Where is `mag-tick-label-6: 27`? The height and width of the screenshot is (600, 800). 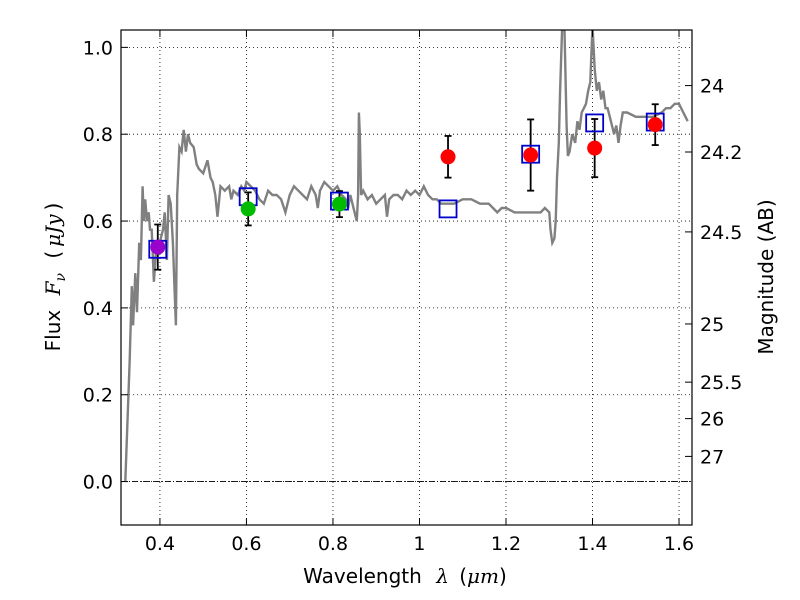 mag-tick-label-6: 27 is located at coordinates (712, 457).